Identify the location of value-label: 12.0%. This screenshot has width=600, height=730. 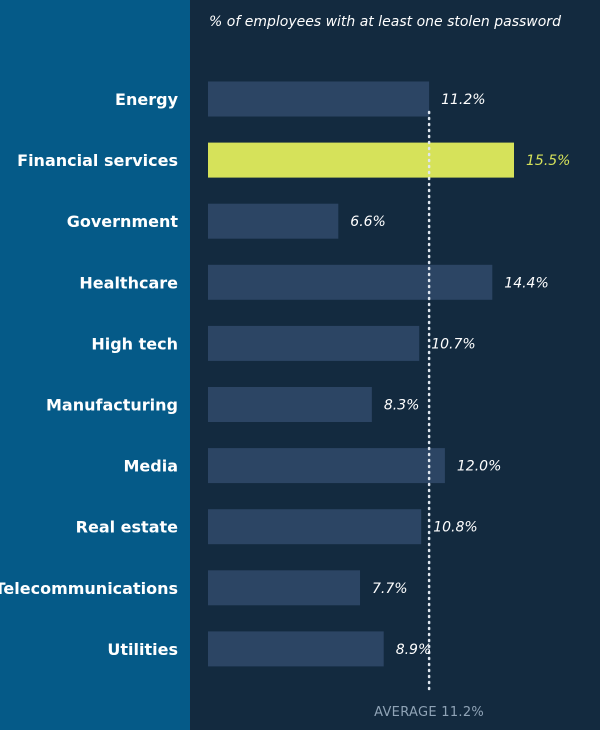
(479, 467).